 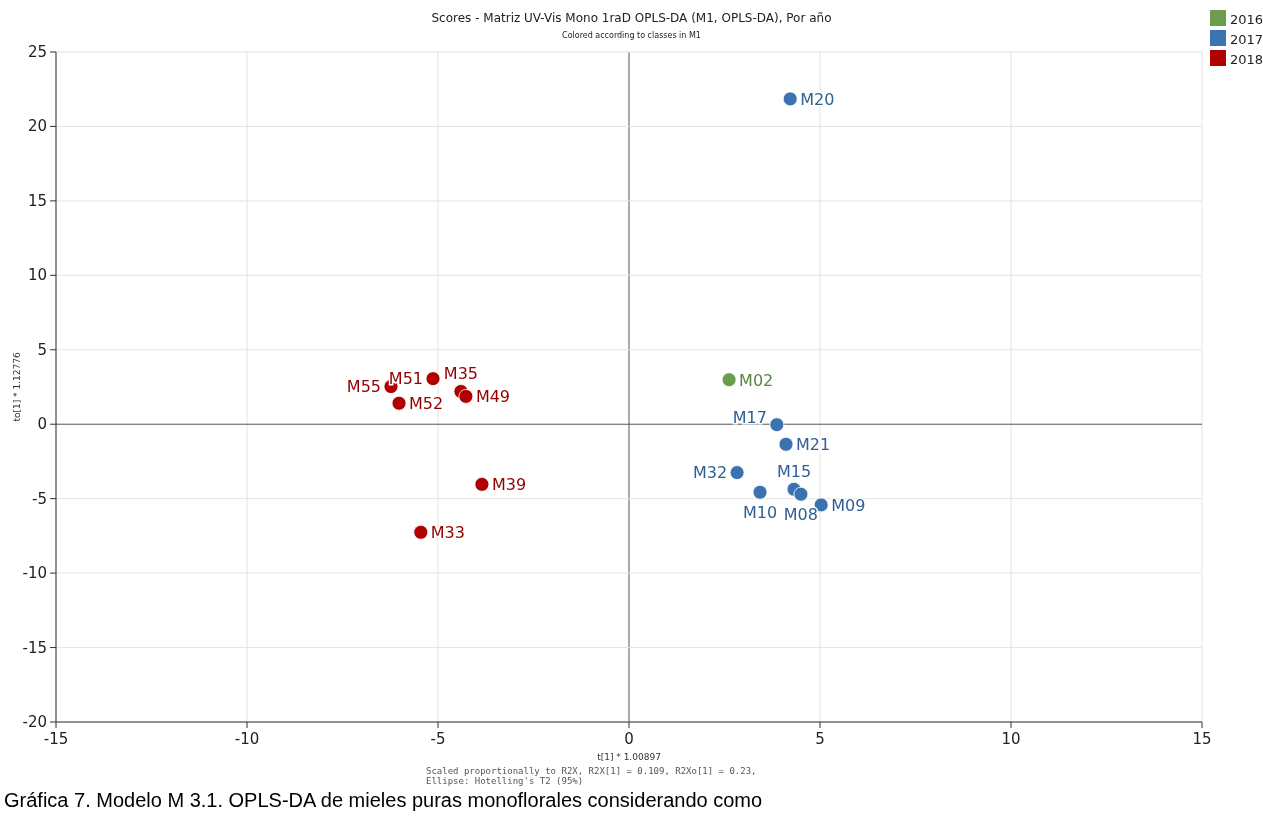 I want to click on data-label: M35, so click(x=461, y=374).